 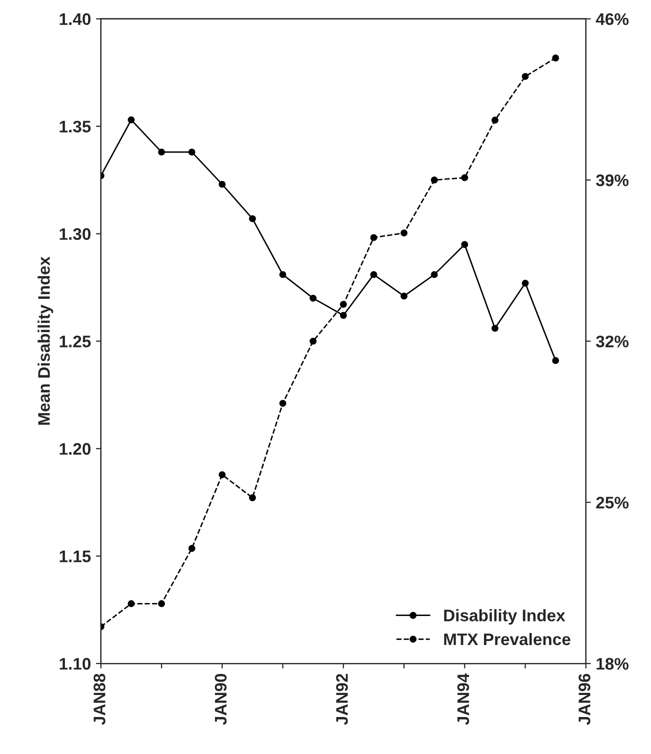 What do you see at coordinates (612, 180) in the screenshot?
I see `y2-tick-label: 39%` at bounding box center [612, 180].